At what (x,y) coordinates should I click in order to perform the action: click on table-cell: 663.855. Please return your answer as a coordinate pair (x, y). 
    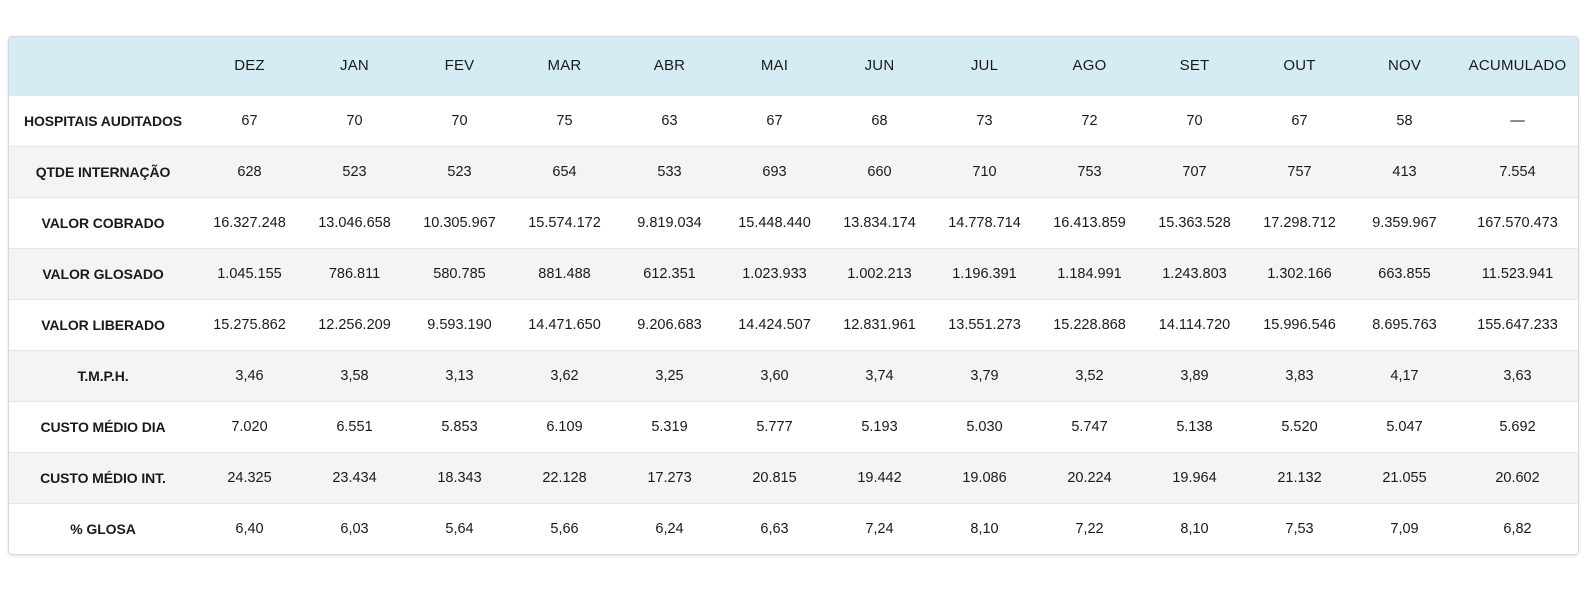
    Looking at the image, I should click on (1404, 273).